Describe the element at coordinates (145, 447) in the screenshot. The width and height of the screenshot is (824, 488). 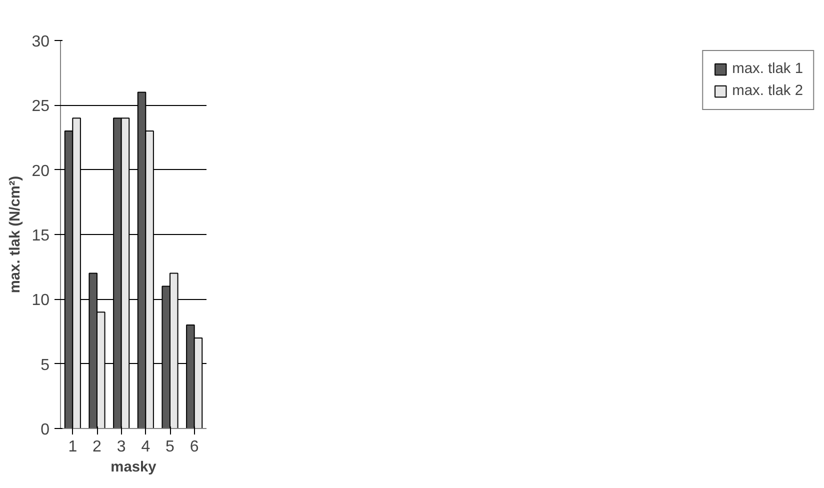
I see `x-tick-label: 4` at that location.